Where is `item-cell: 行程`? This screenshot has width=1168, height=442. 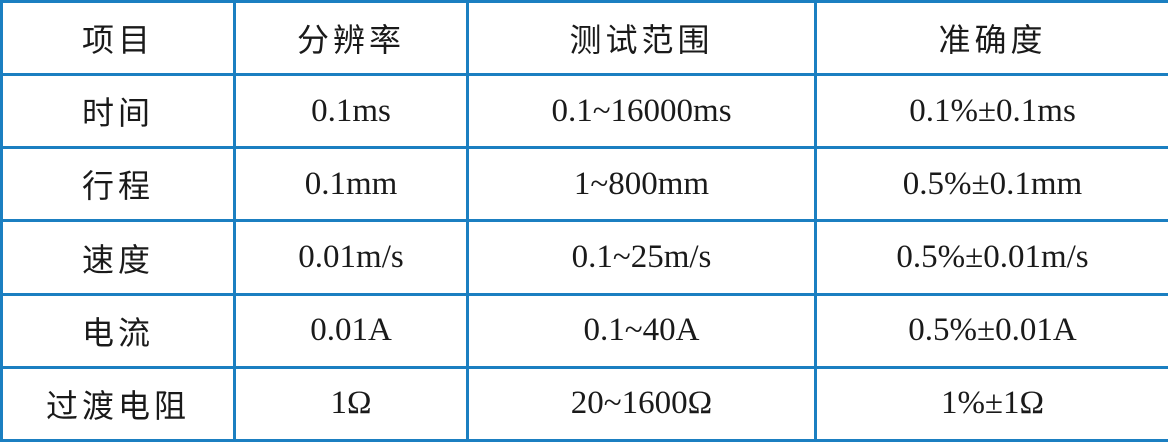 item-cell: 行程 is located at coordinates (118, 184).